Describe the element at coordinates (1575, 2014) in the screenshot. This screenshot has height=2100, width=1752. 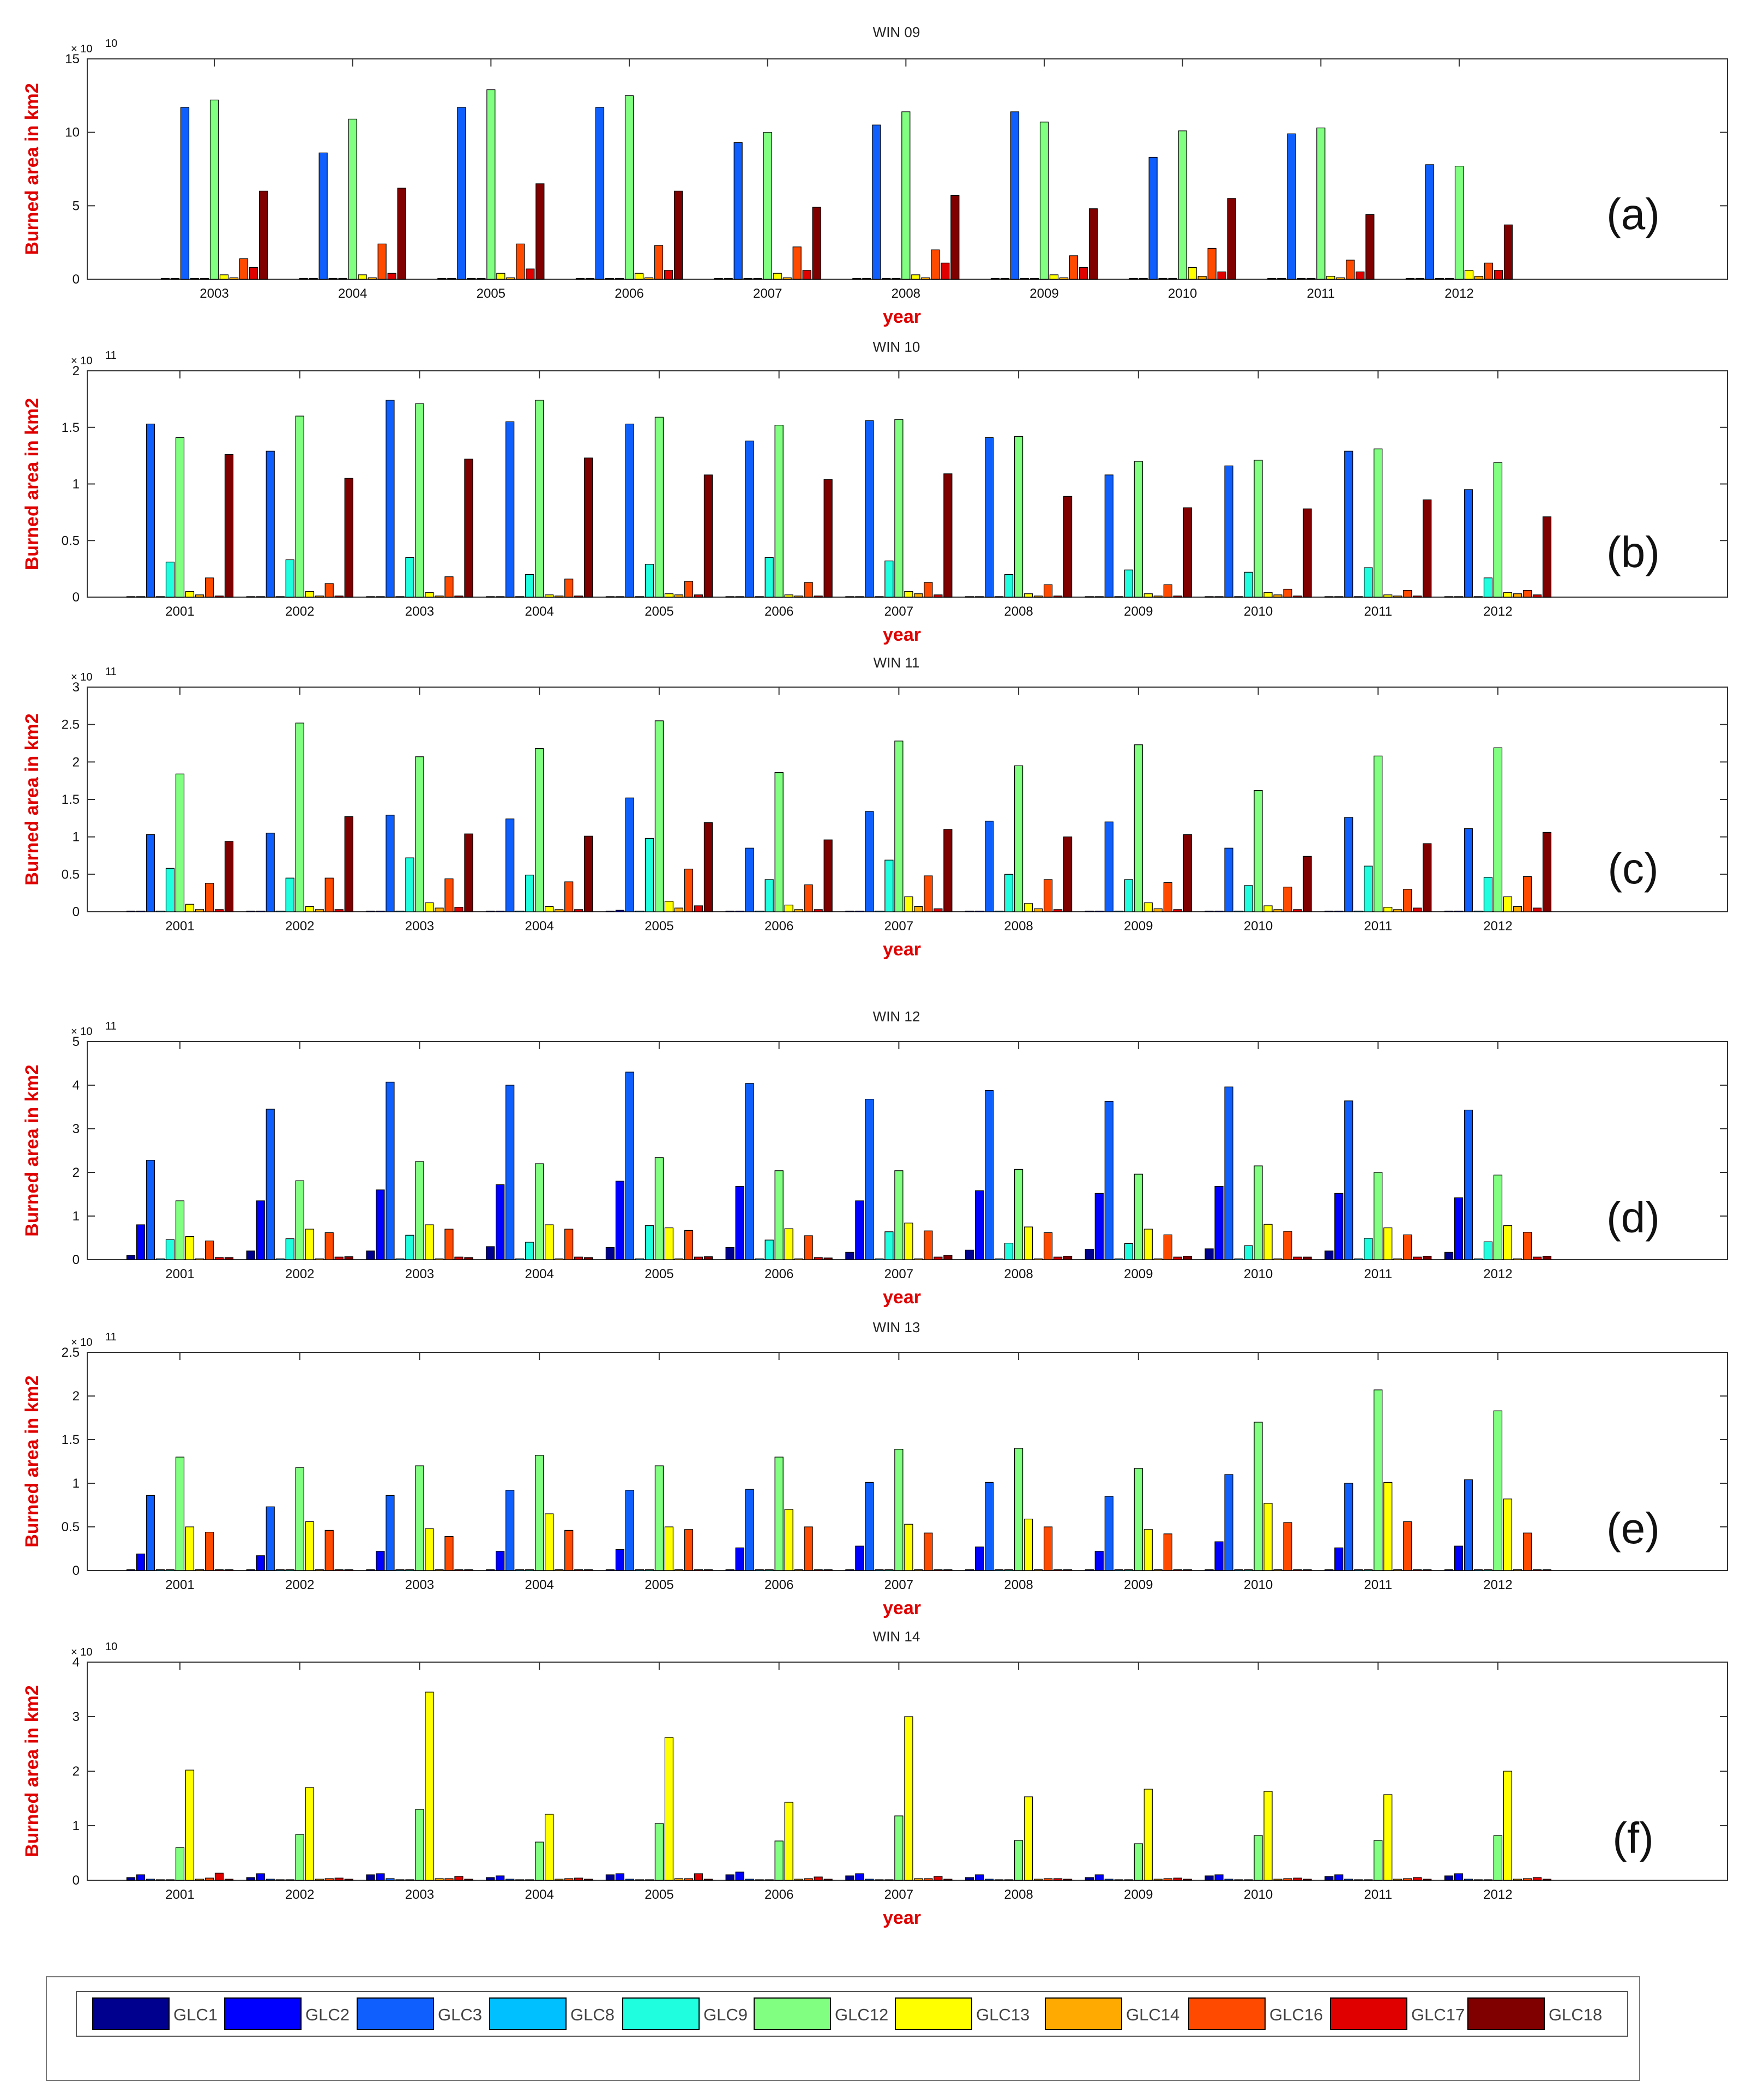
I see `legend-label-glc18: GLC18` at that location.